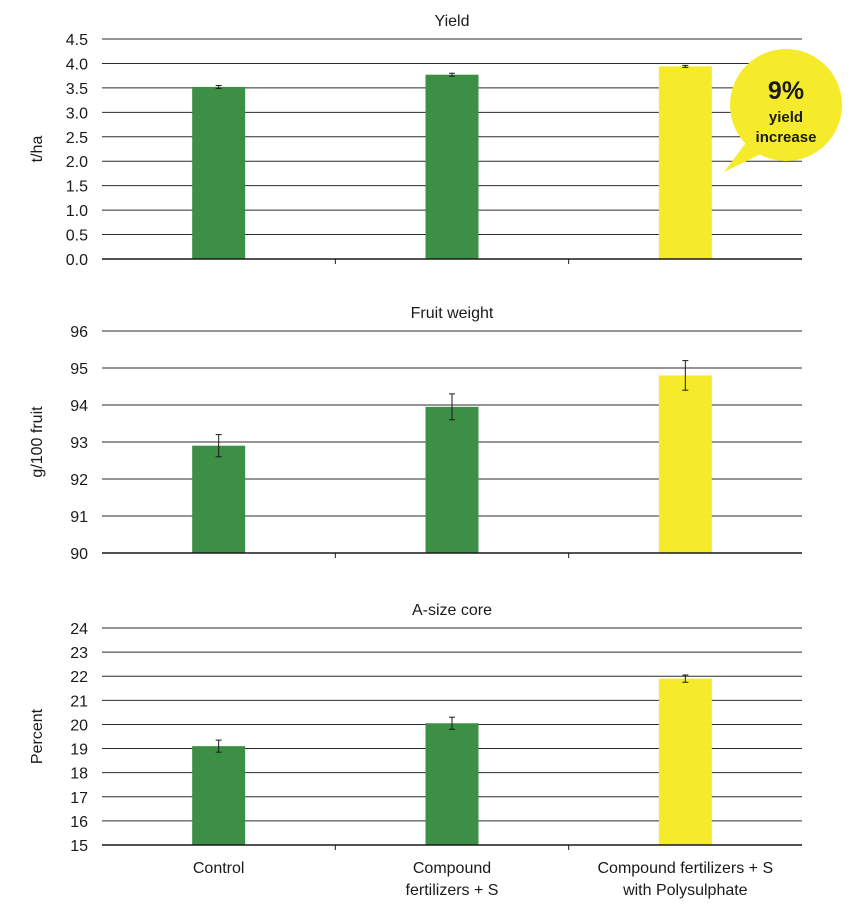 The image size is (867, 908). What do you see at coordinates (77, 113) in the screenshot?
I see `y-tick-label: 3.0` at bounding box center [77, 113].